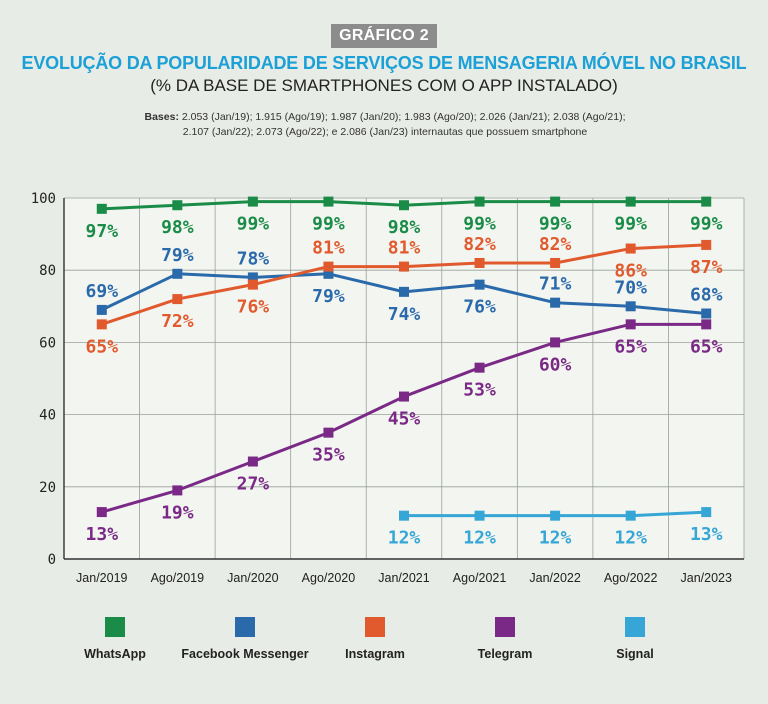 Image resolution: width=768 pixels, height=704 pixels. What do you see at coordinates (635, 627) in the screenshot?
I see `legend-swatch-signal` at bounding box center [635, 627].